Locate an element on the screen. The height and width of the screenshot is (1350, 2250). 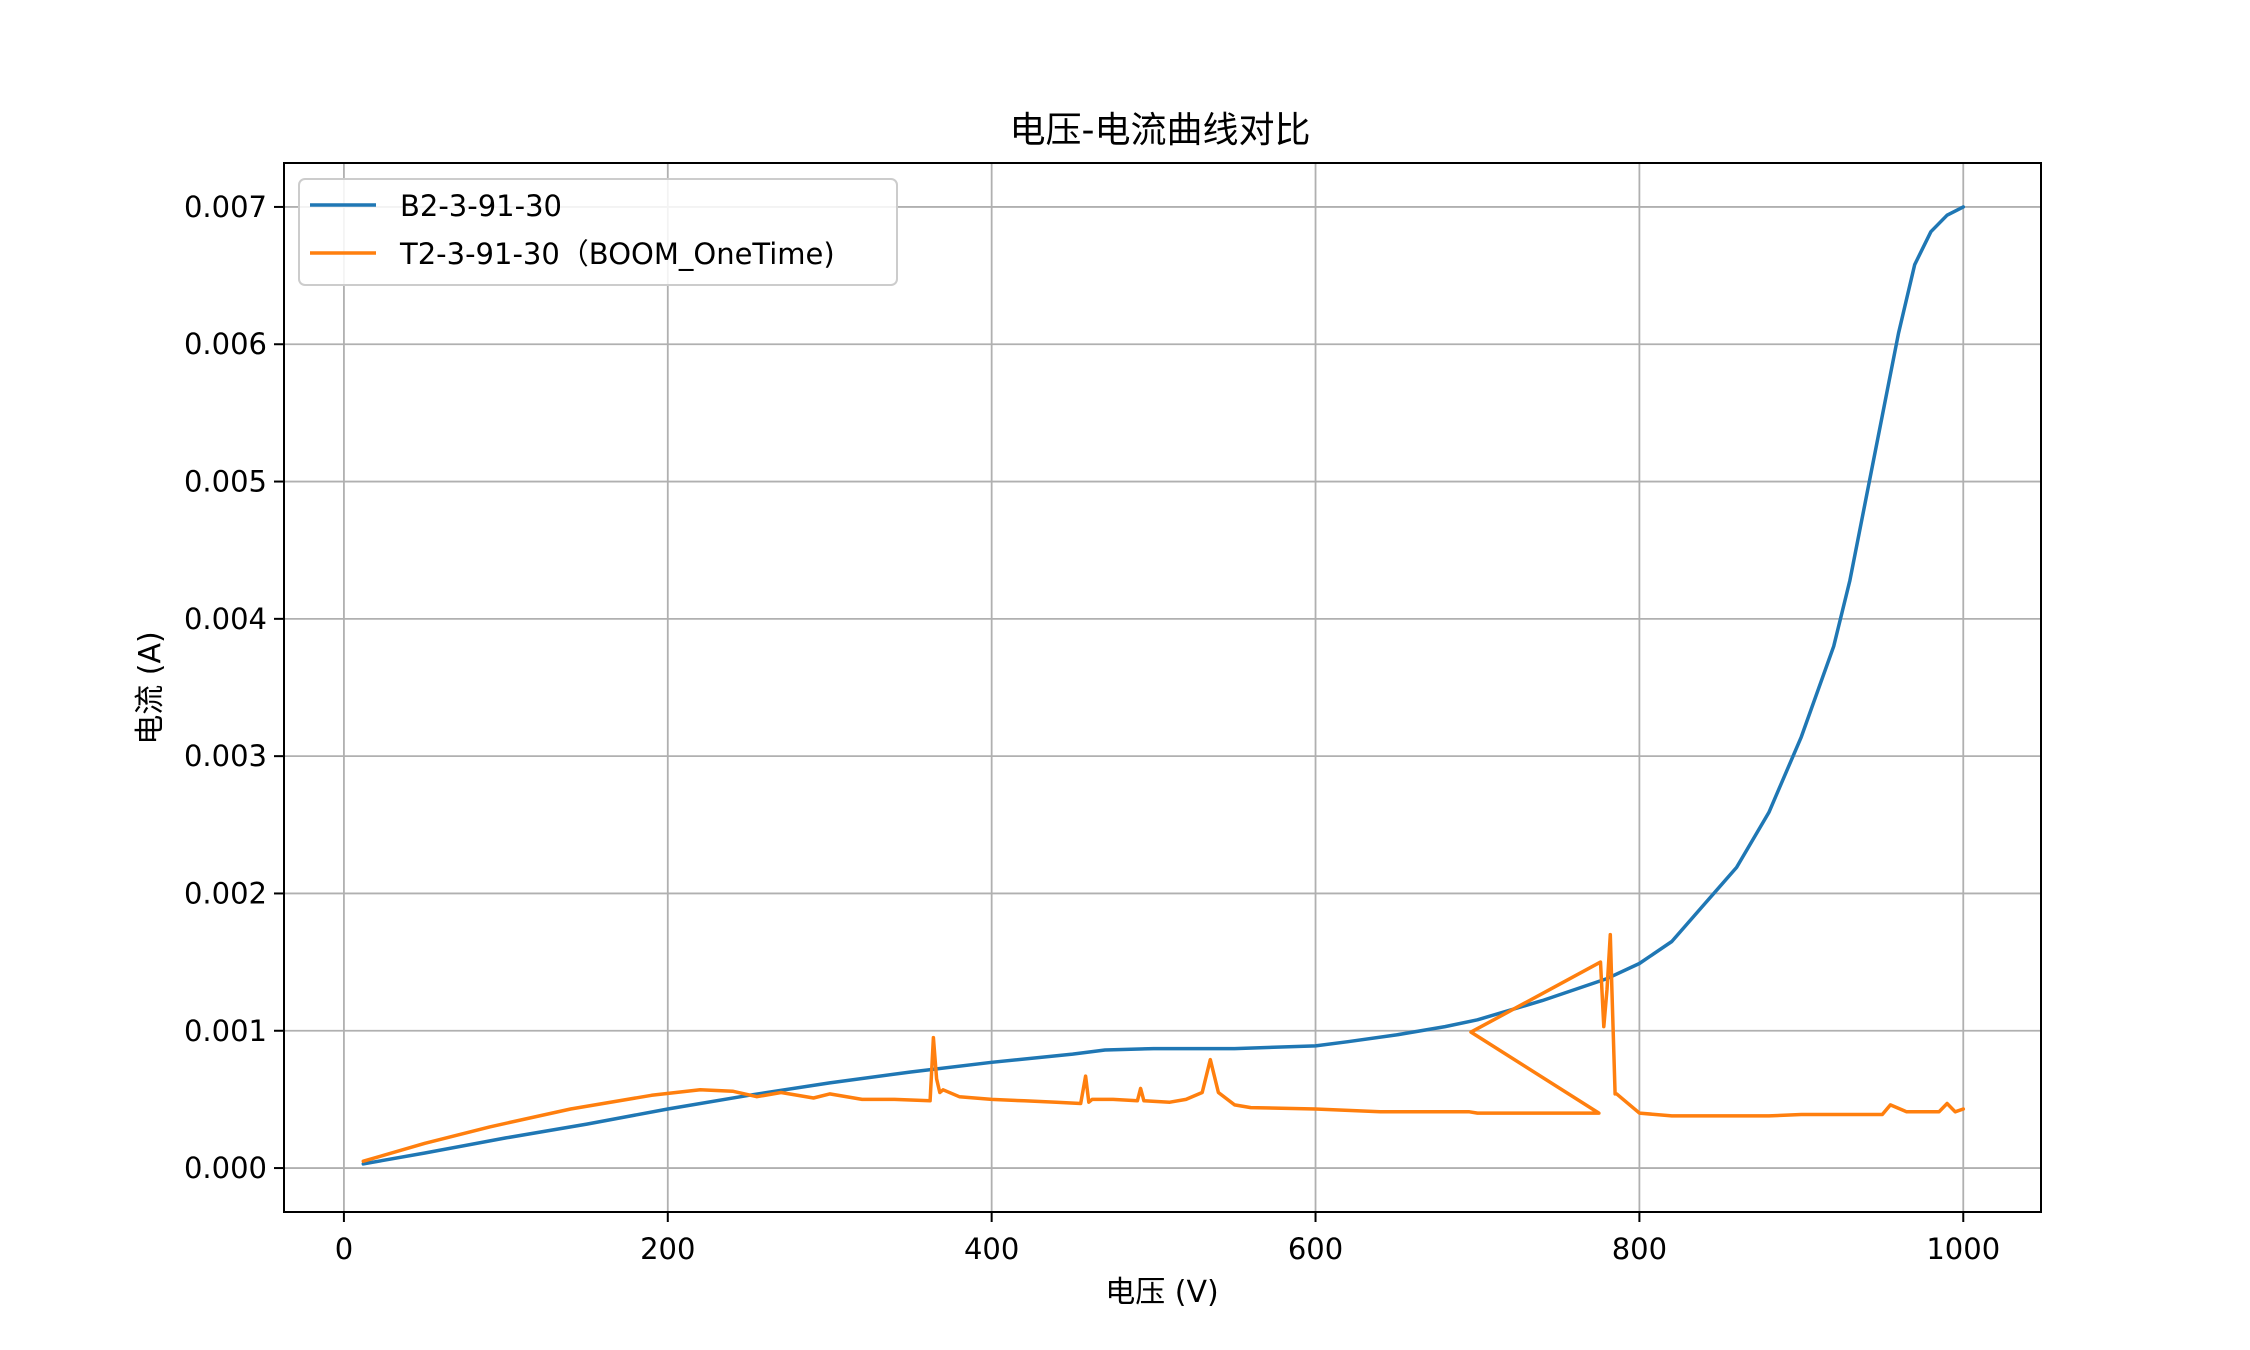
x-axis: 0 200 400 600 800 1000 is located at coordinates (1167, 1239).